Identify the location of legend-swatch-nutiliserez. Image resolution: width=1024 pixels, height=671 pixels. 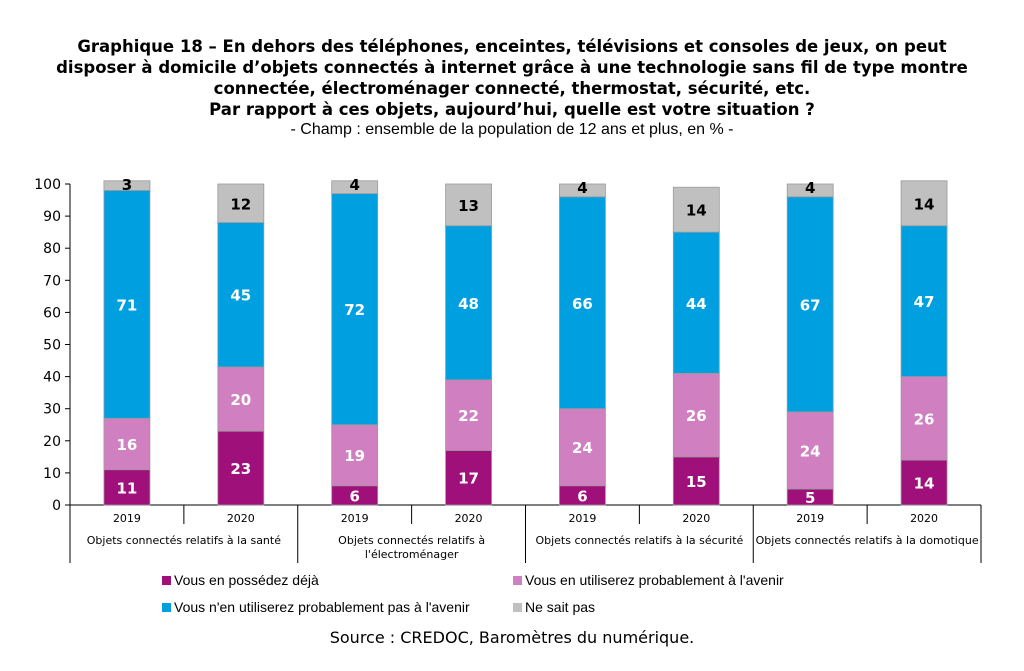
(166, 607).